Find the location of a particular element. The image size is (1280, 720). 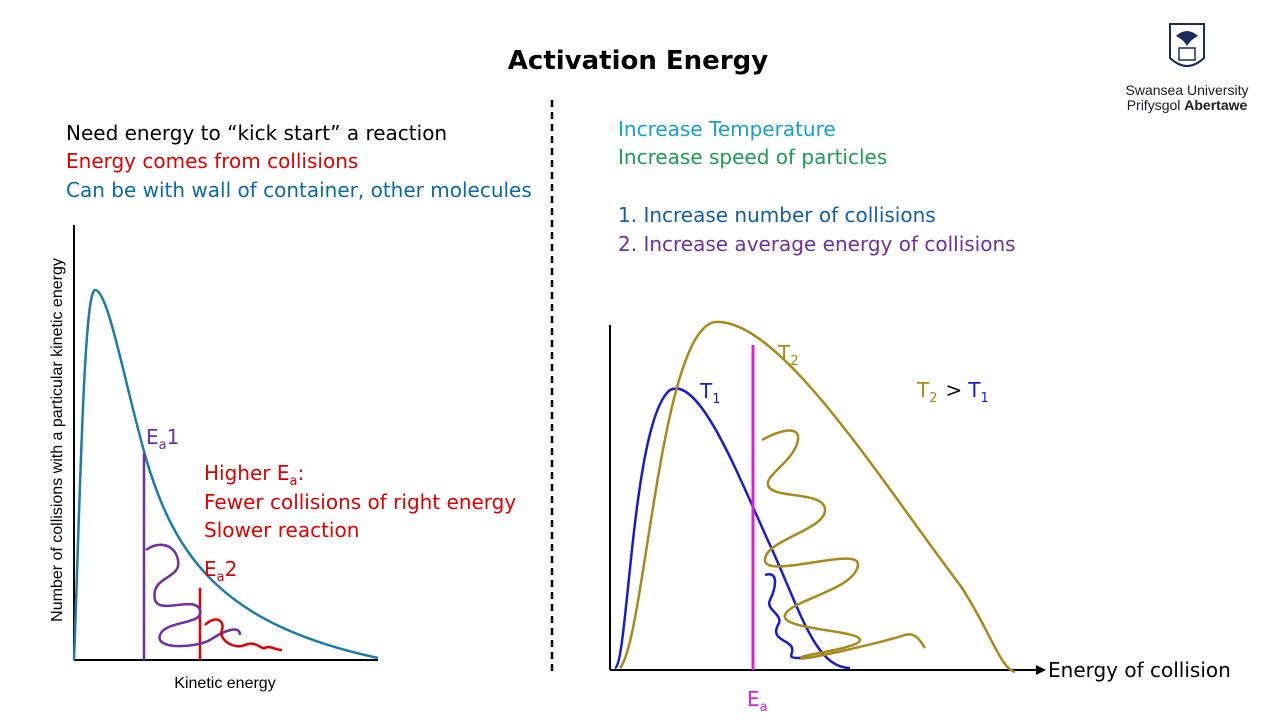

ea1-label: Ea1 is located at coordinates (162, 439).